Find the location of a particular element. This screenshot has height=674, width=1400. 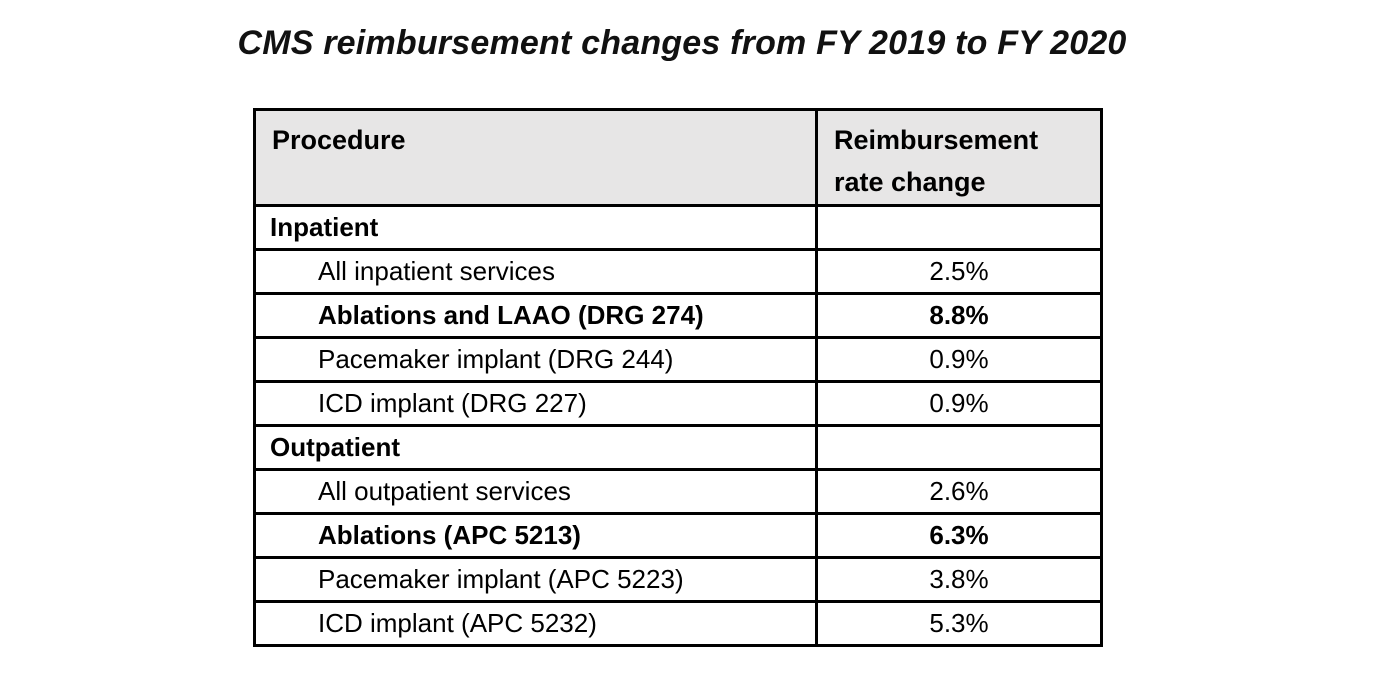

table-header-row: Procedure Reimbursement rate change is located at coordinates (678, 157).